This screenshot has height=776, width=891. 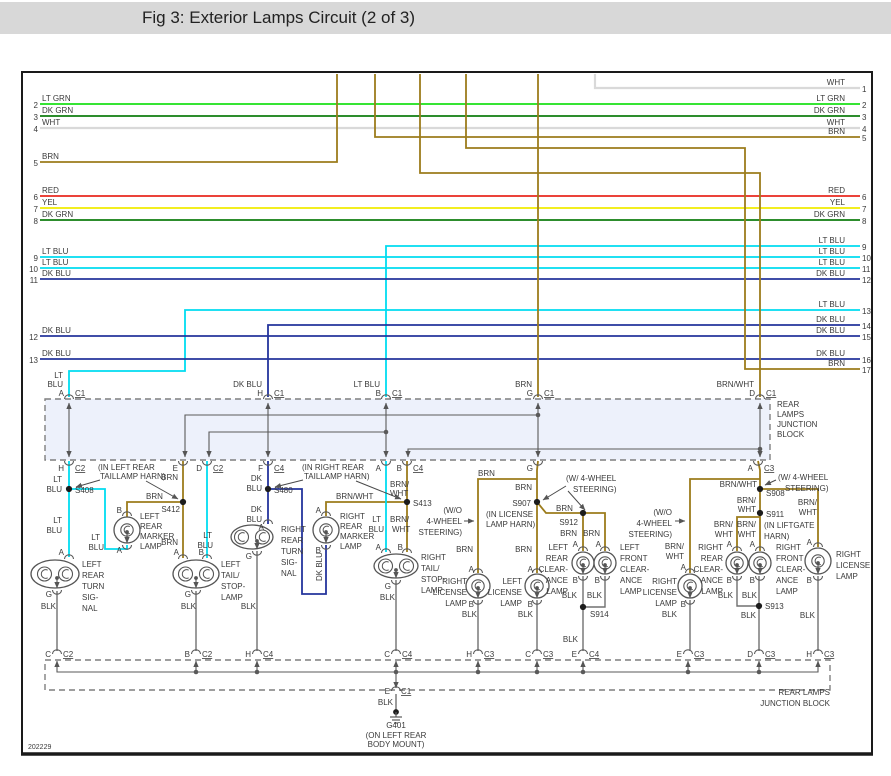 I want to click on bus-dot, so click(x=688, y=672).